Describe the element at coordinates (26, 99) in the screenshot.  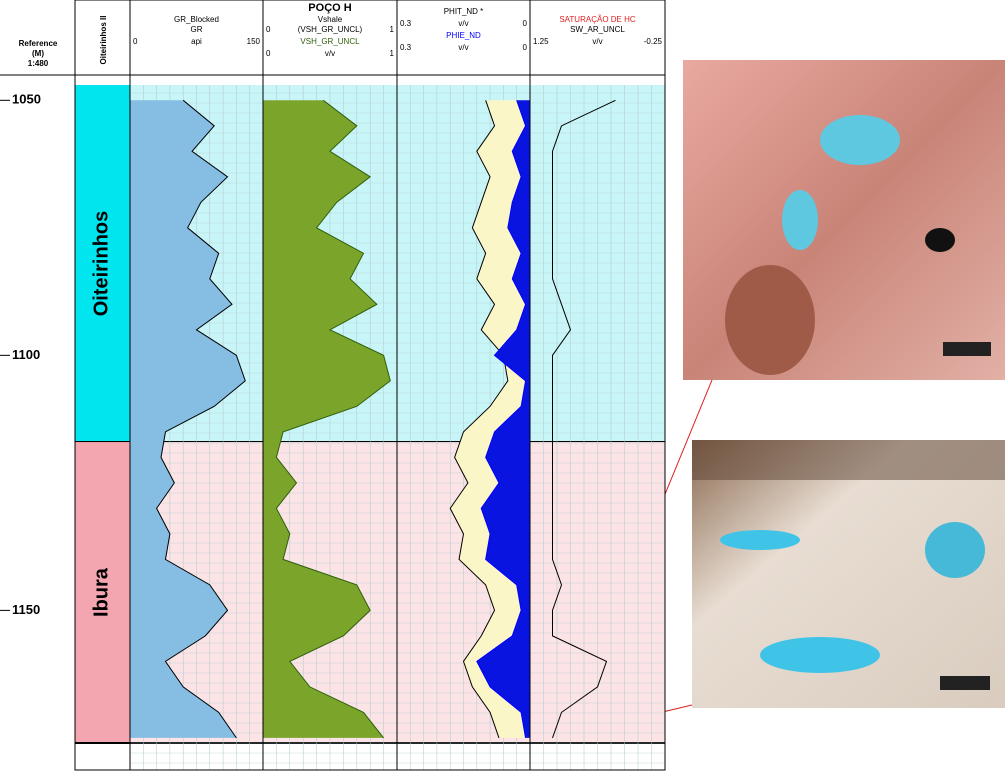
I see `depth-tick-label: 1050` at that location.